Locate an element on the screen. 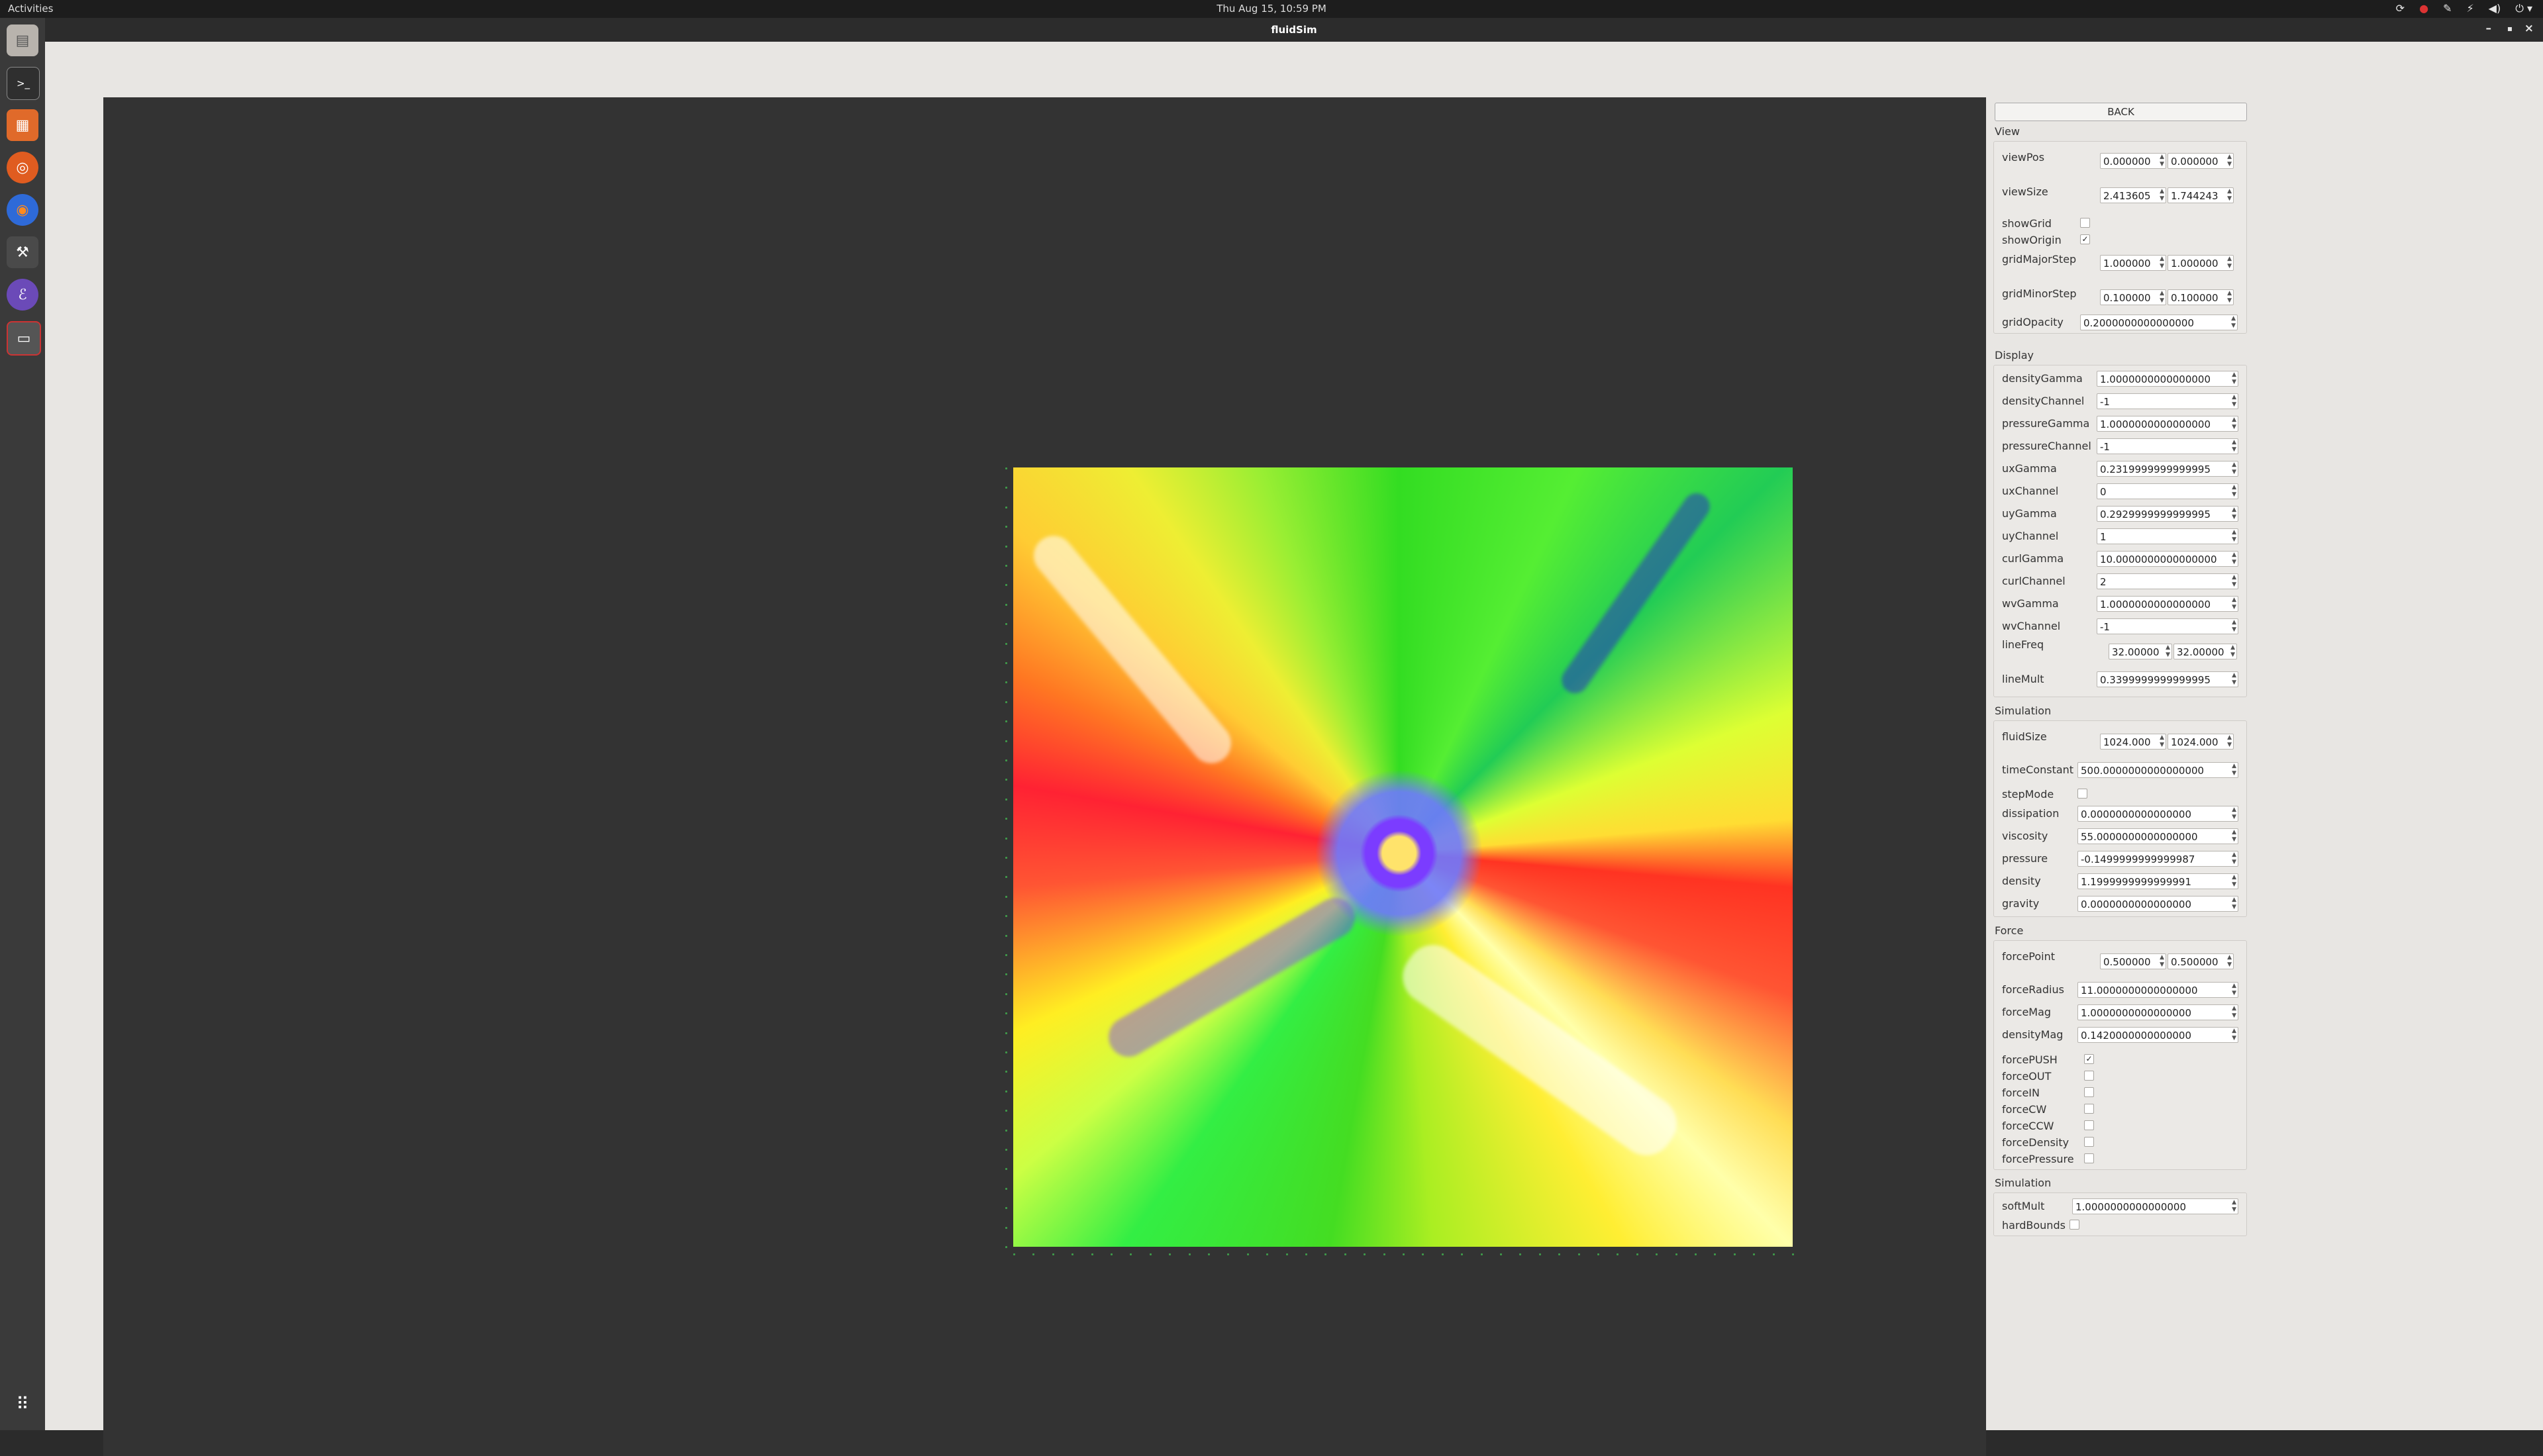  linefreq-y-field: 32.00000 ▲ ▼ is located at coordinates (2205, 651).